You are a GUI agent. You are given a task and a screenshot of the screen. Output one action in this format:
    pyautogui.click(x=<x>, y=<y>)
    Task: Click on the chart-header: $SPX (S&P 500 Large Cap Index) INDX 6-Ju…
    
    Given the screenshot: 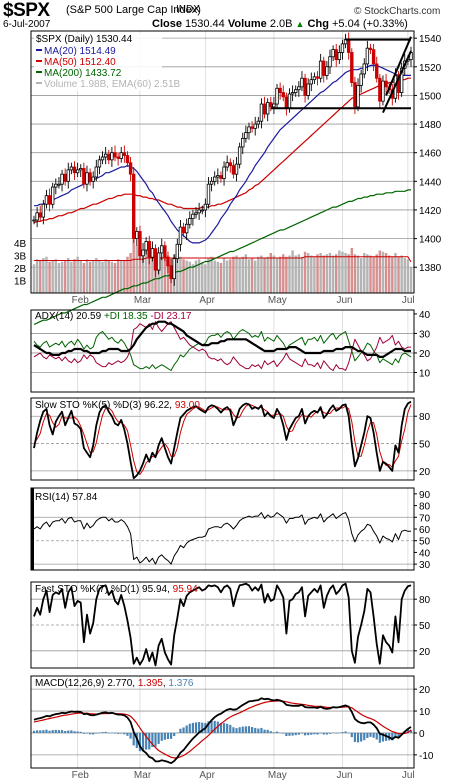 What is the action you would take?
    pyautogui.click(x=230, y=15)
    